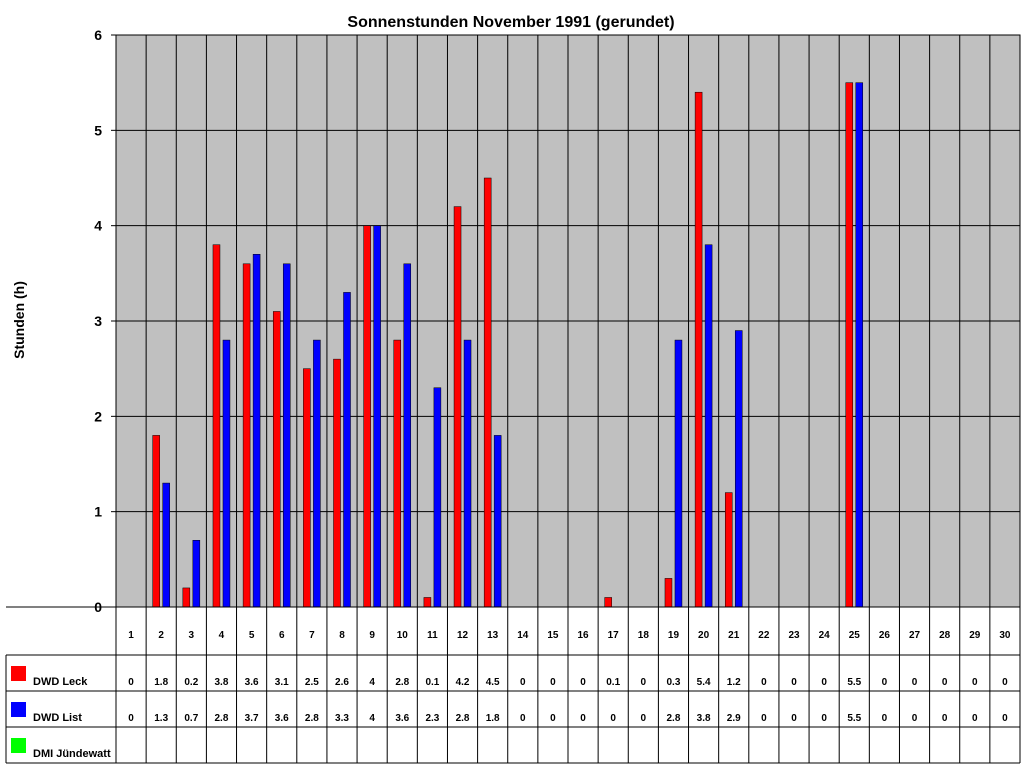  What do you see at coordinates (98, 130) in the screenshot?
I see `y-tick-label: 5` at bounding box center [98, 130].